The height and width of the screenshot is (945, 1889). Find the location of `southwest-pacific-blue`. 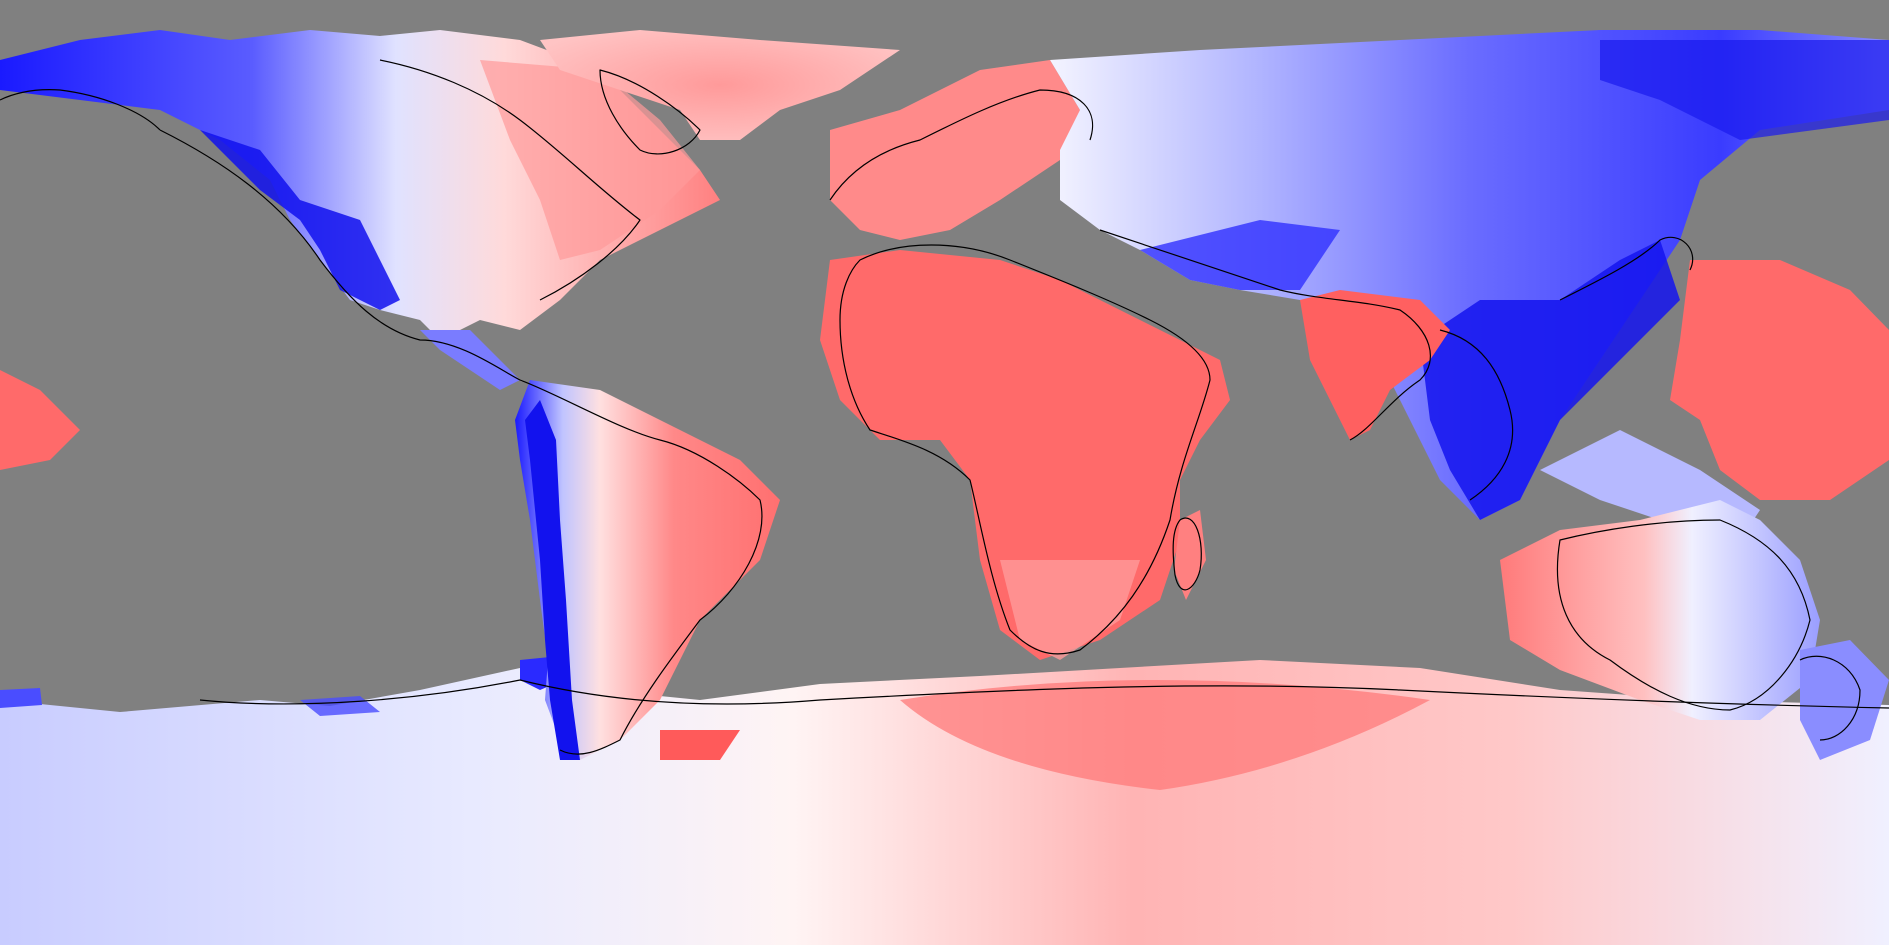

southwest-pacific-blue is located at coordinates (21, 698).